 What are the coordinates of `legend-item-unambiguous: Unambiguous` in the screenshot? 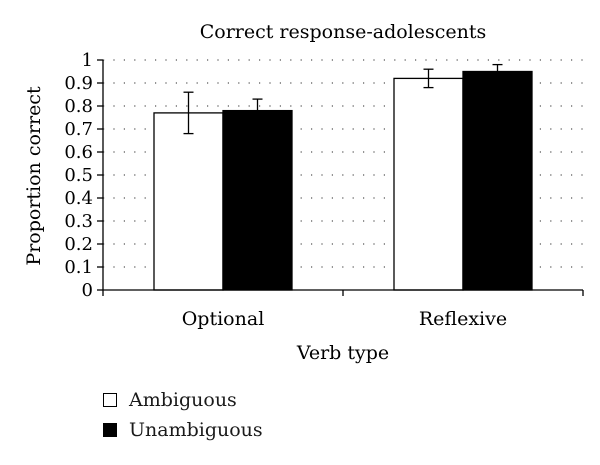 It's located at (183, 430).